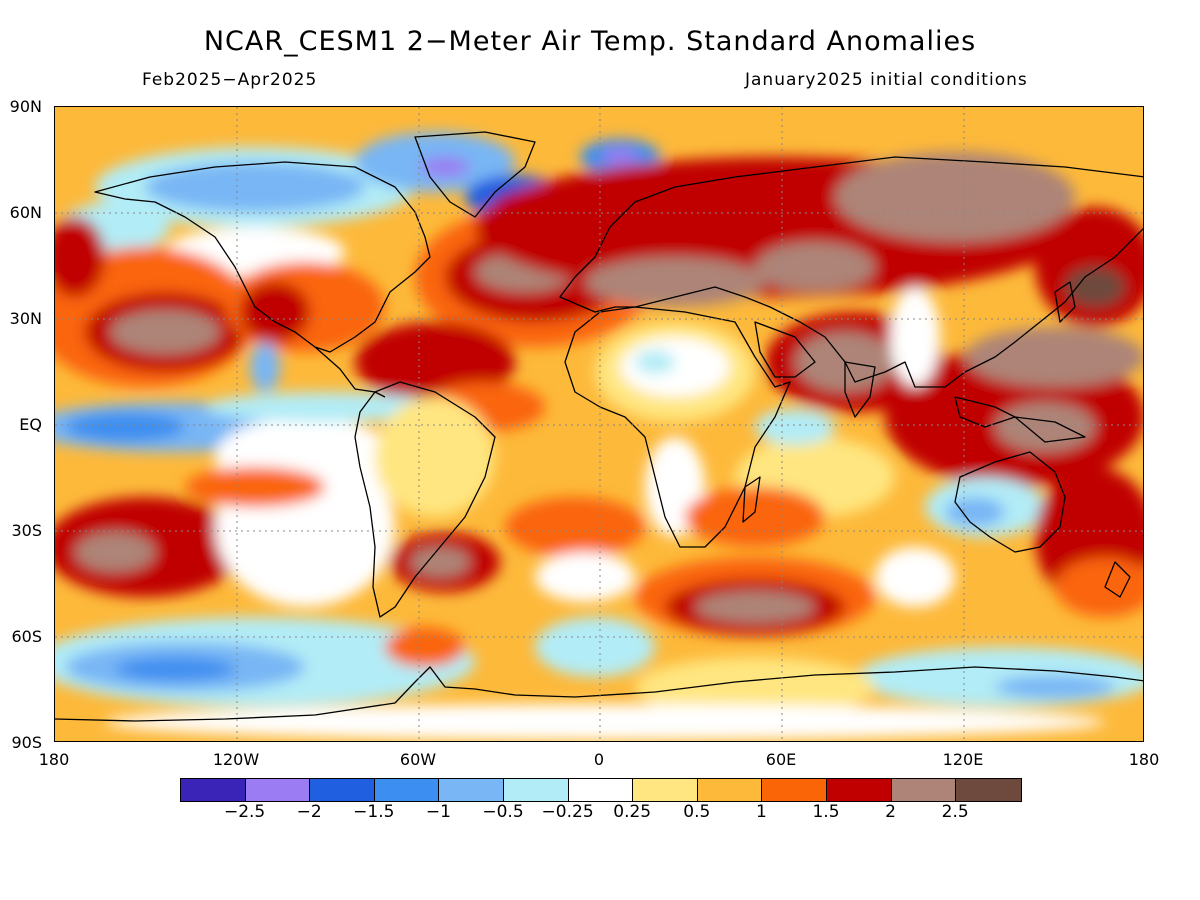 The height and width of the screenshot is (900, 1200). Describe the element at coordinates (54, 759) in the screenshot. I see `lon-label-180w: 180` at that location.